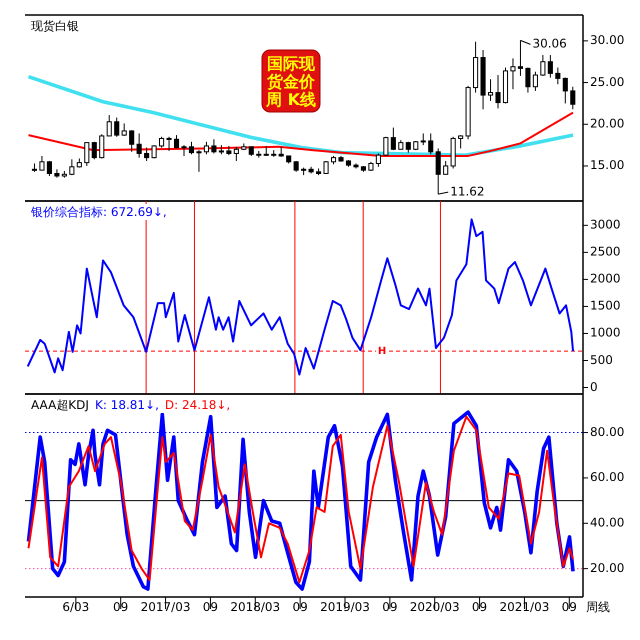  Describe the element at coordinates (605, 251) in the screenshot. I see `y-tick-label: 2500` at that location.